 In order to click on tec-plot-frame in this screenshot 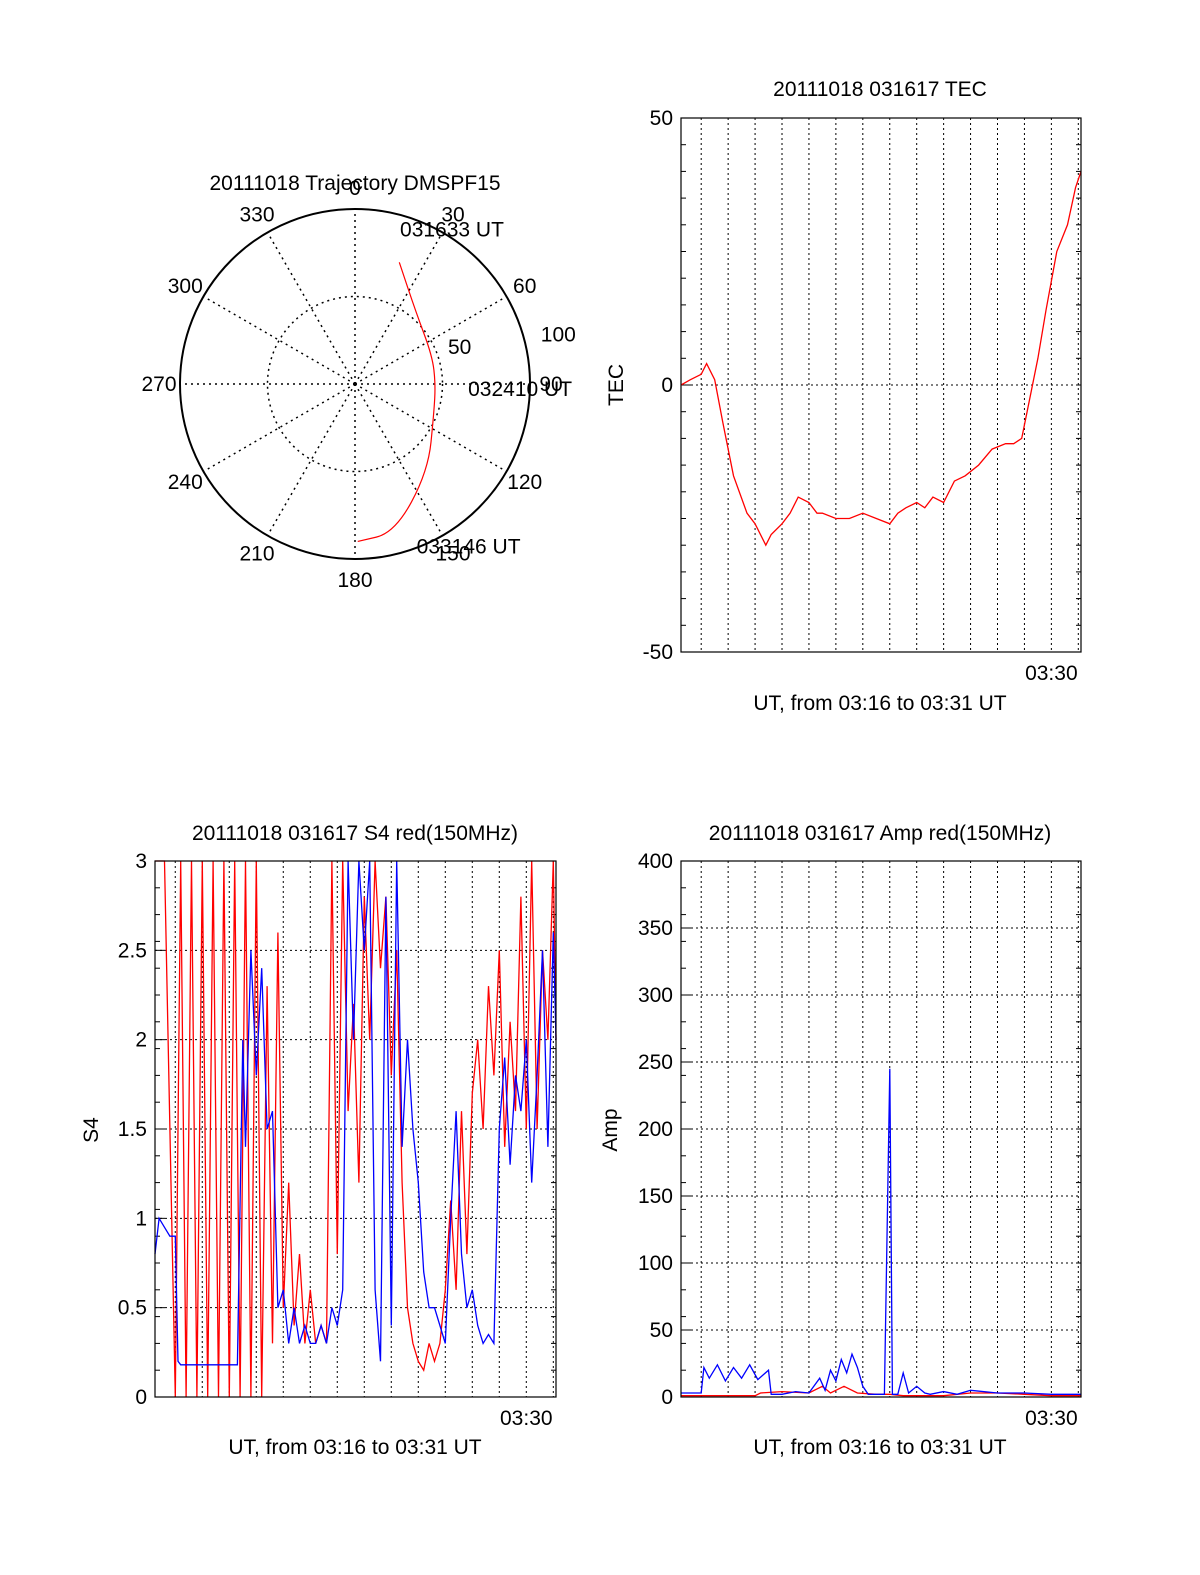, I will do `click(881, 385)`.